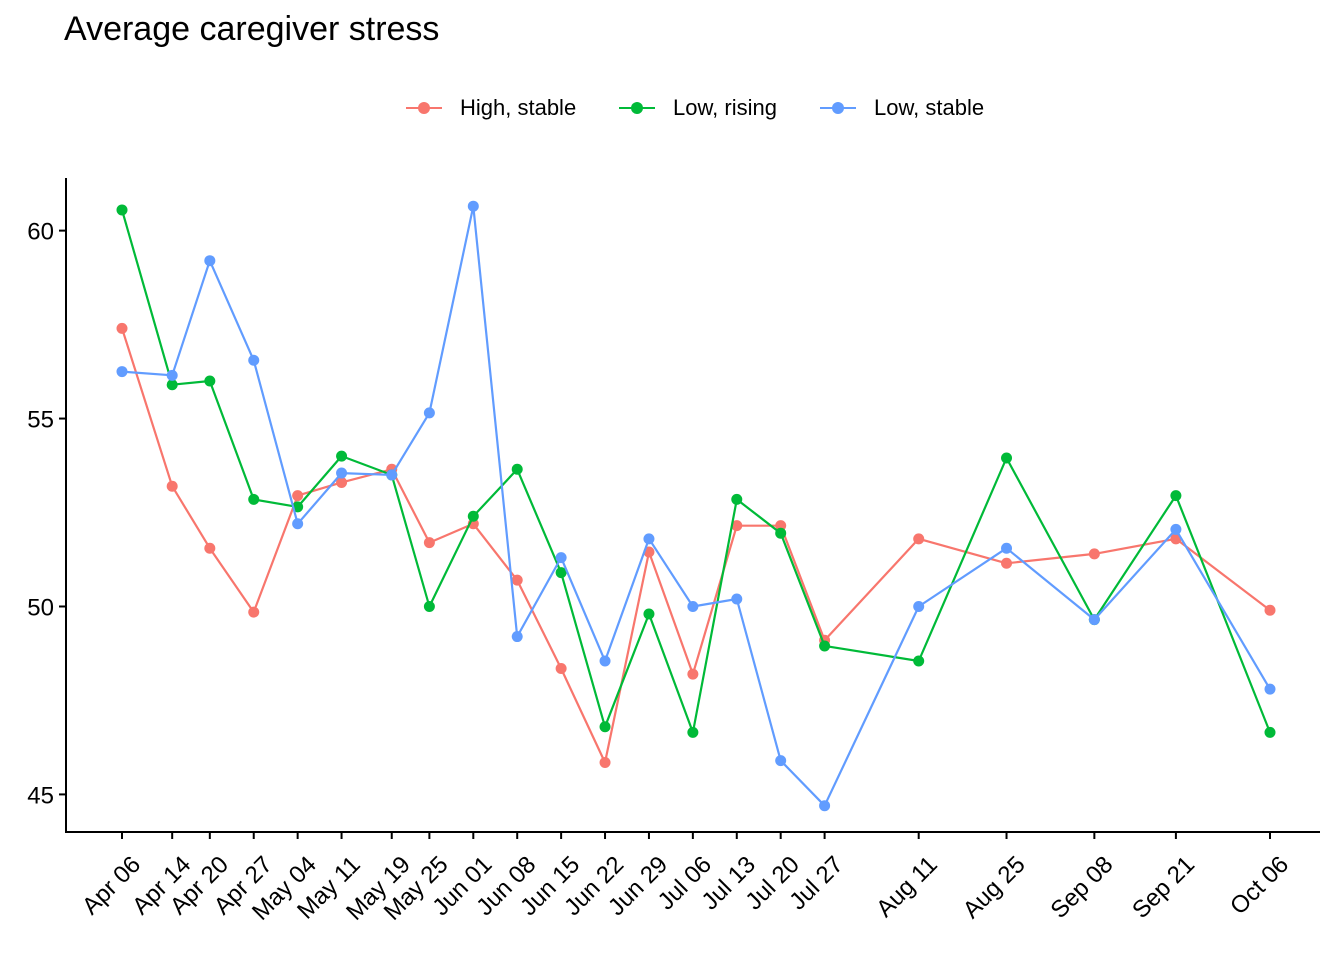 This screenshot has width=1344, height=960. What do you see at coordinates (1259, 885) in the screenshot?
I see `x-tick-label: Oct 06` at bounding box center [1259, 885].